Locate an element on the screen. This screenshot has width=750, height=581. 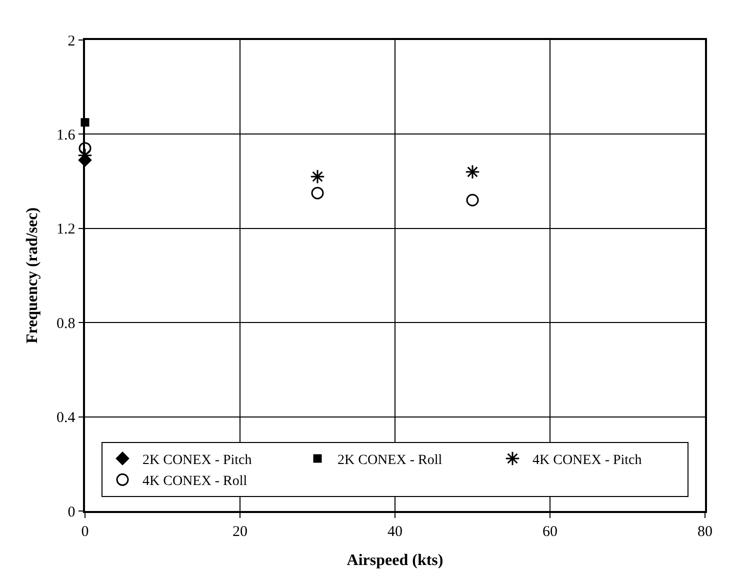
y-tick-label: 0.8 is located at coordinates (66, 324).